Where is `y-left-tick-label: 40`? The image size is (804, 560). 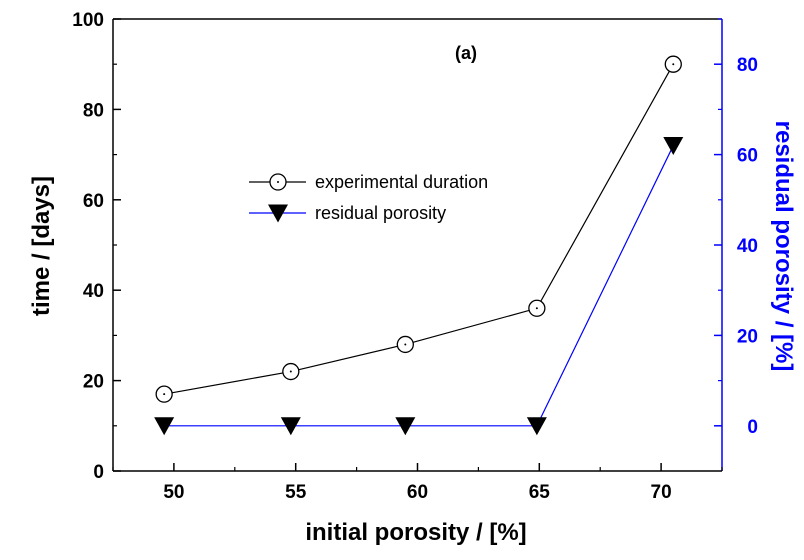 y-left-tick-label: 40 is located at coordinates (93, 291).